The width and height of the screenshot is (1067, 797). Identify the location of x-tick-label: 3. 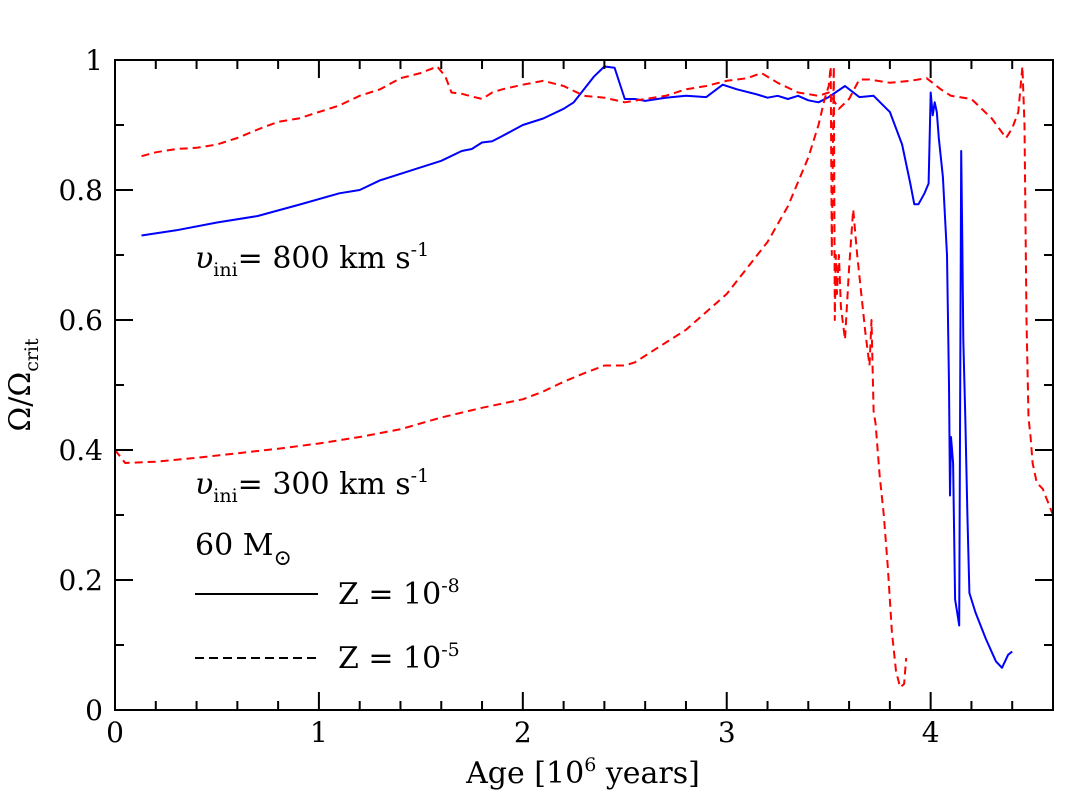
(727, 732).